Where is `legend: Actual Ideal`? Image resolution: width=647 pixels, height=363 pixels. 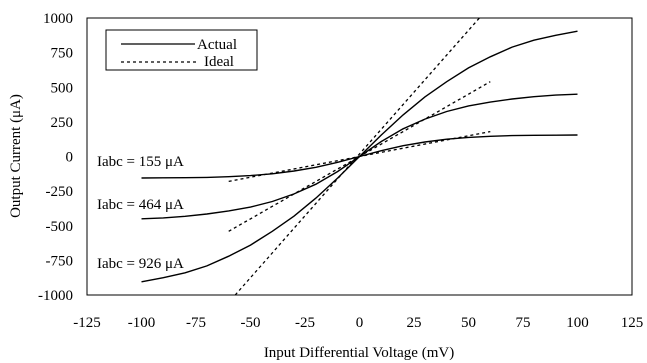 legend: Actual Ideal is located at coordinates (181, 50).